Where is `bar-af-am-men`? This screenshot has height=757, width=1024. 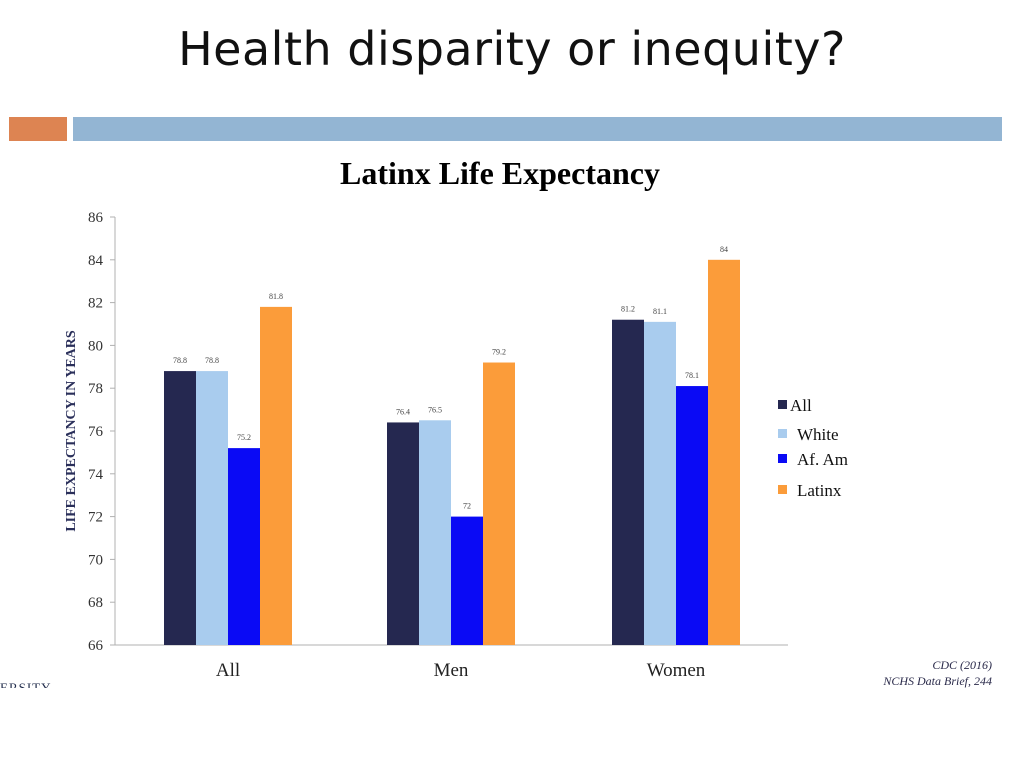
bar-af-am-men is located at coordinates (467, 580).